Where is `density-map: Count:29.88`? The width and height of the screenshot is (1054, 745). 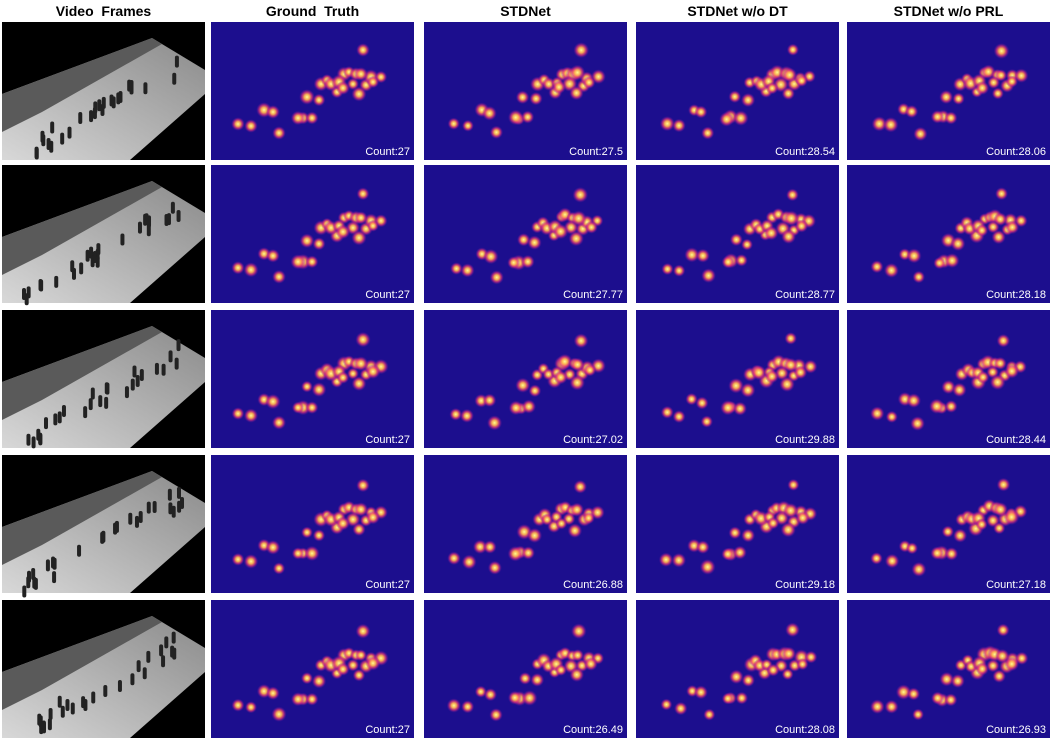 density-map: Count:29.88 is located at coordinates (737, 379).